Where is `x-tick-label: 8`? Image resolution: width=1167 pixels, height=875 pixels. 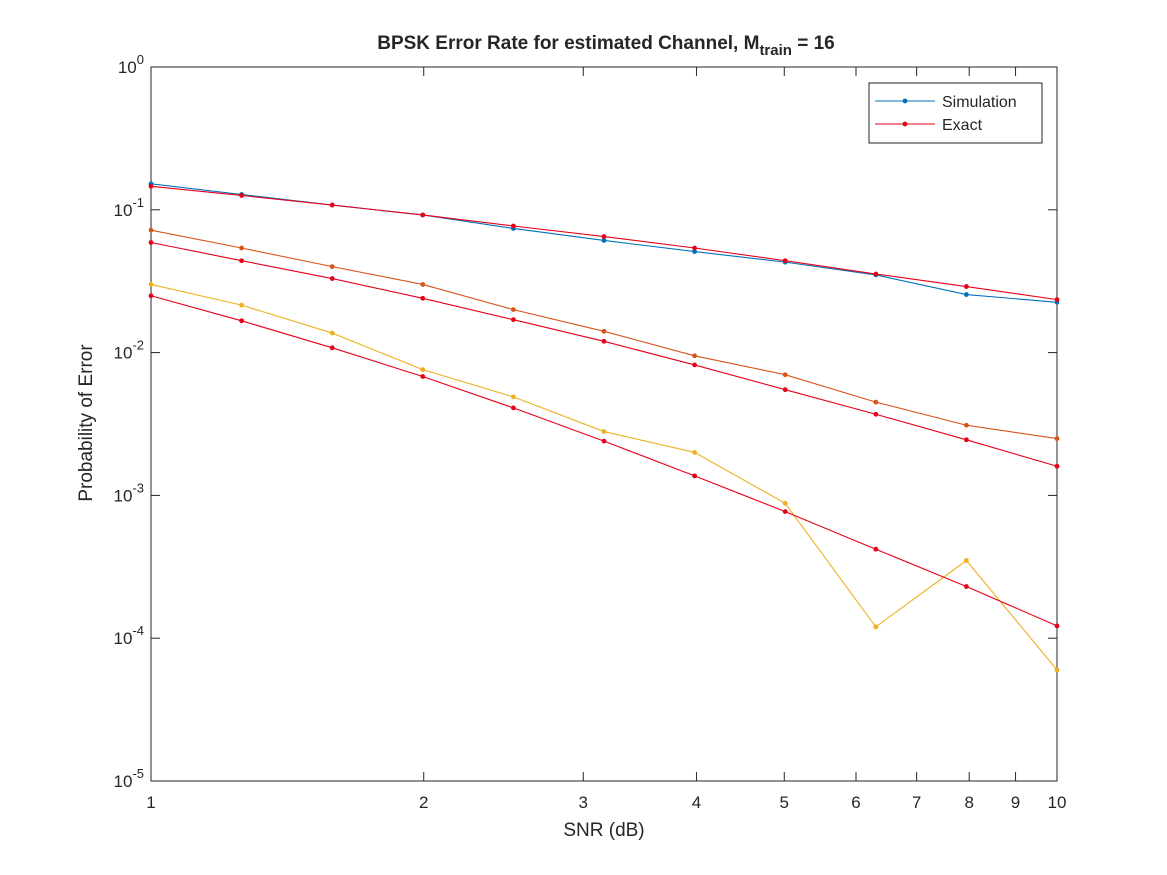 x-tick-label: 8 is located at coordinates (968, 802).